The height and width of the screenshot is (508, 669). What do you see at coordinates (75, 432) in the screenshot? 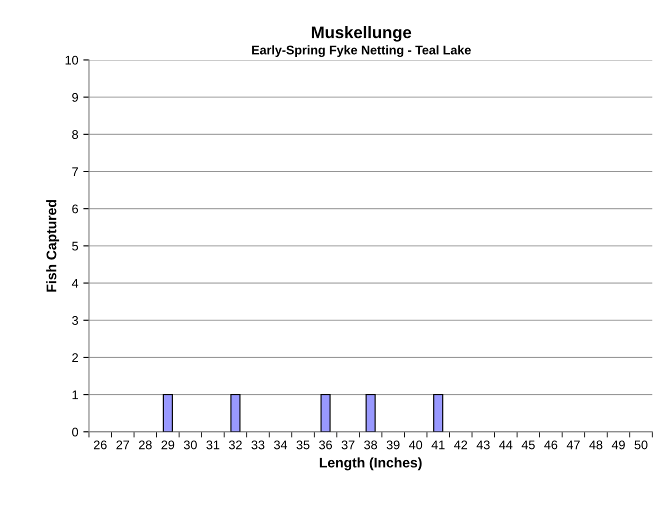
I see `y-tick-label: 0` at bounding box center [75, 432].